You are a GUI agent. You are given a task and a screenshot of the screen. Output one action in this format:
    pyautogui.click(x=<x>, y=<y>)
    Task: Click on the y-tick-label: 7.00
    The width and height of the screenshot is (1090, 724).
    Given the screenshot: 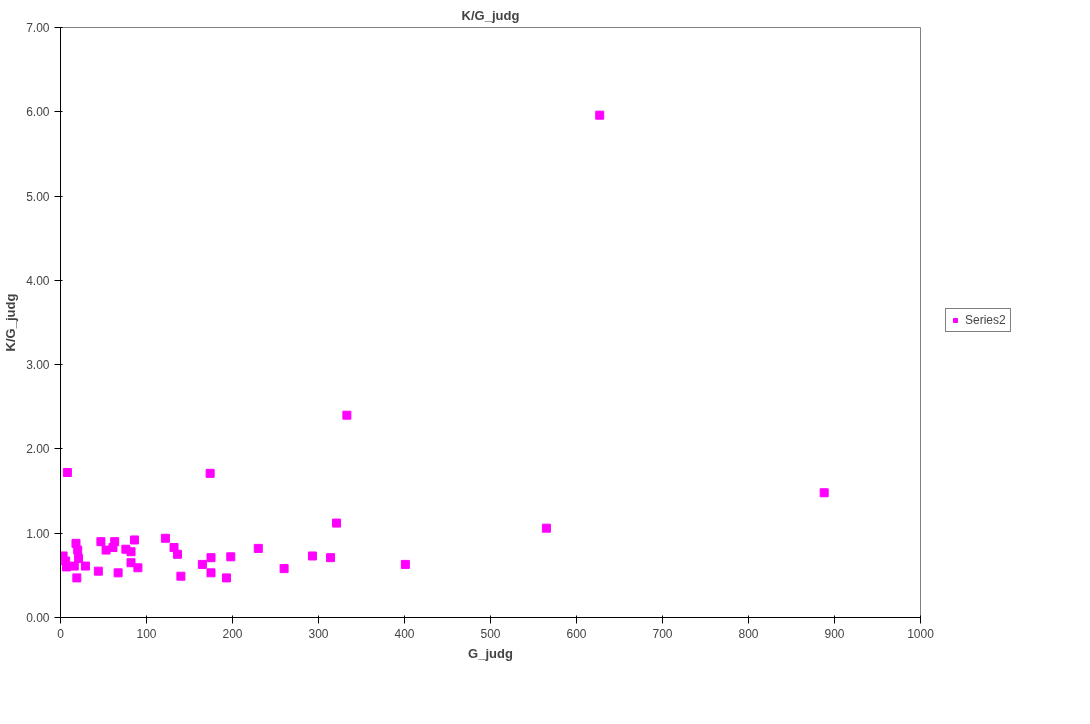 What is the action you would take?
    pyautogui.click(x=38, y=28)
    